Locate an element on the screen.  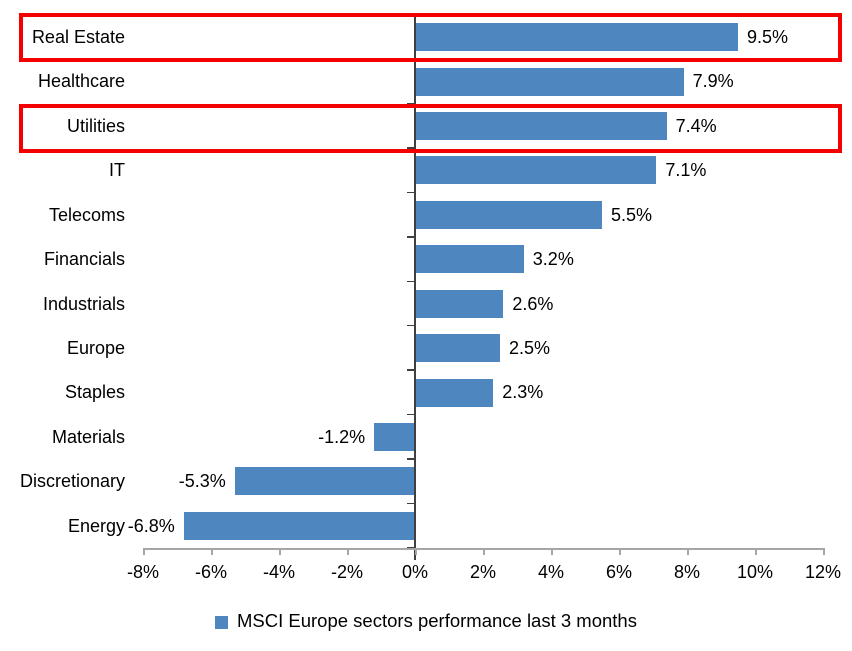
x-tick-label: 8% is located at coordinates (686, 572).